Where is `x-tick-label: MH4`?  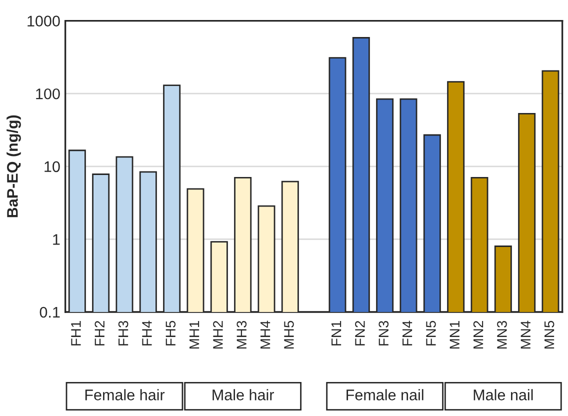 x-tick-label: MH4 is located at coordinates (265, 334).